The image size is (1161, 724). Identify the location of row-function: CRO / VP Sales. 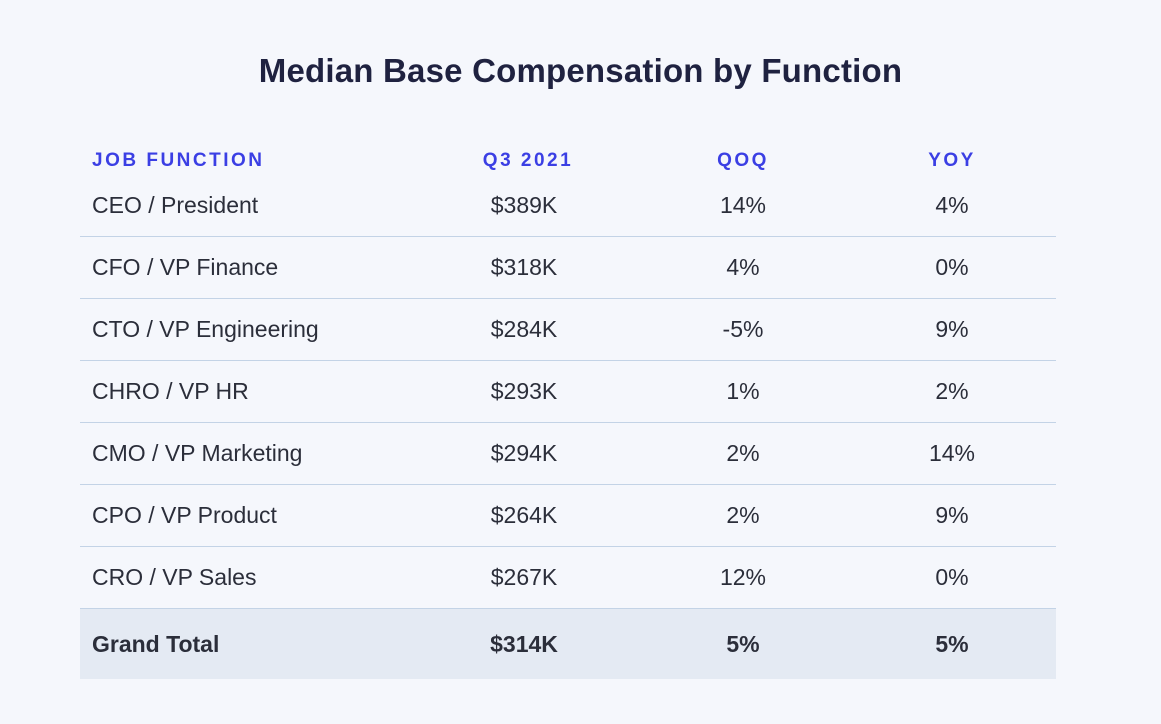
(174, 577).